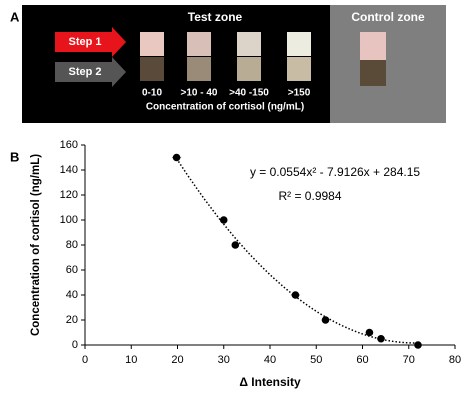  I want to click on y-tick-label: 100, so click(69, 220).